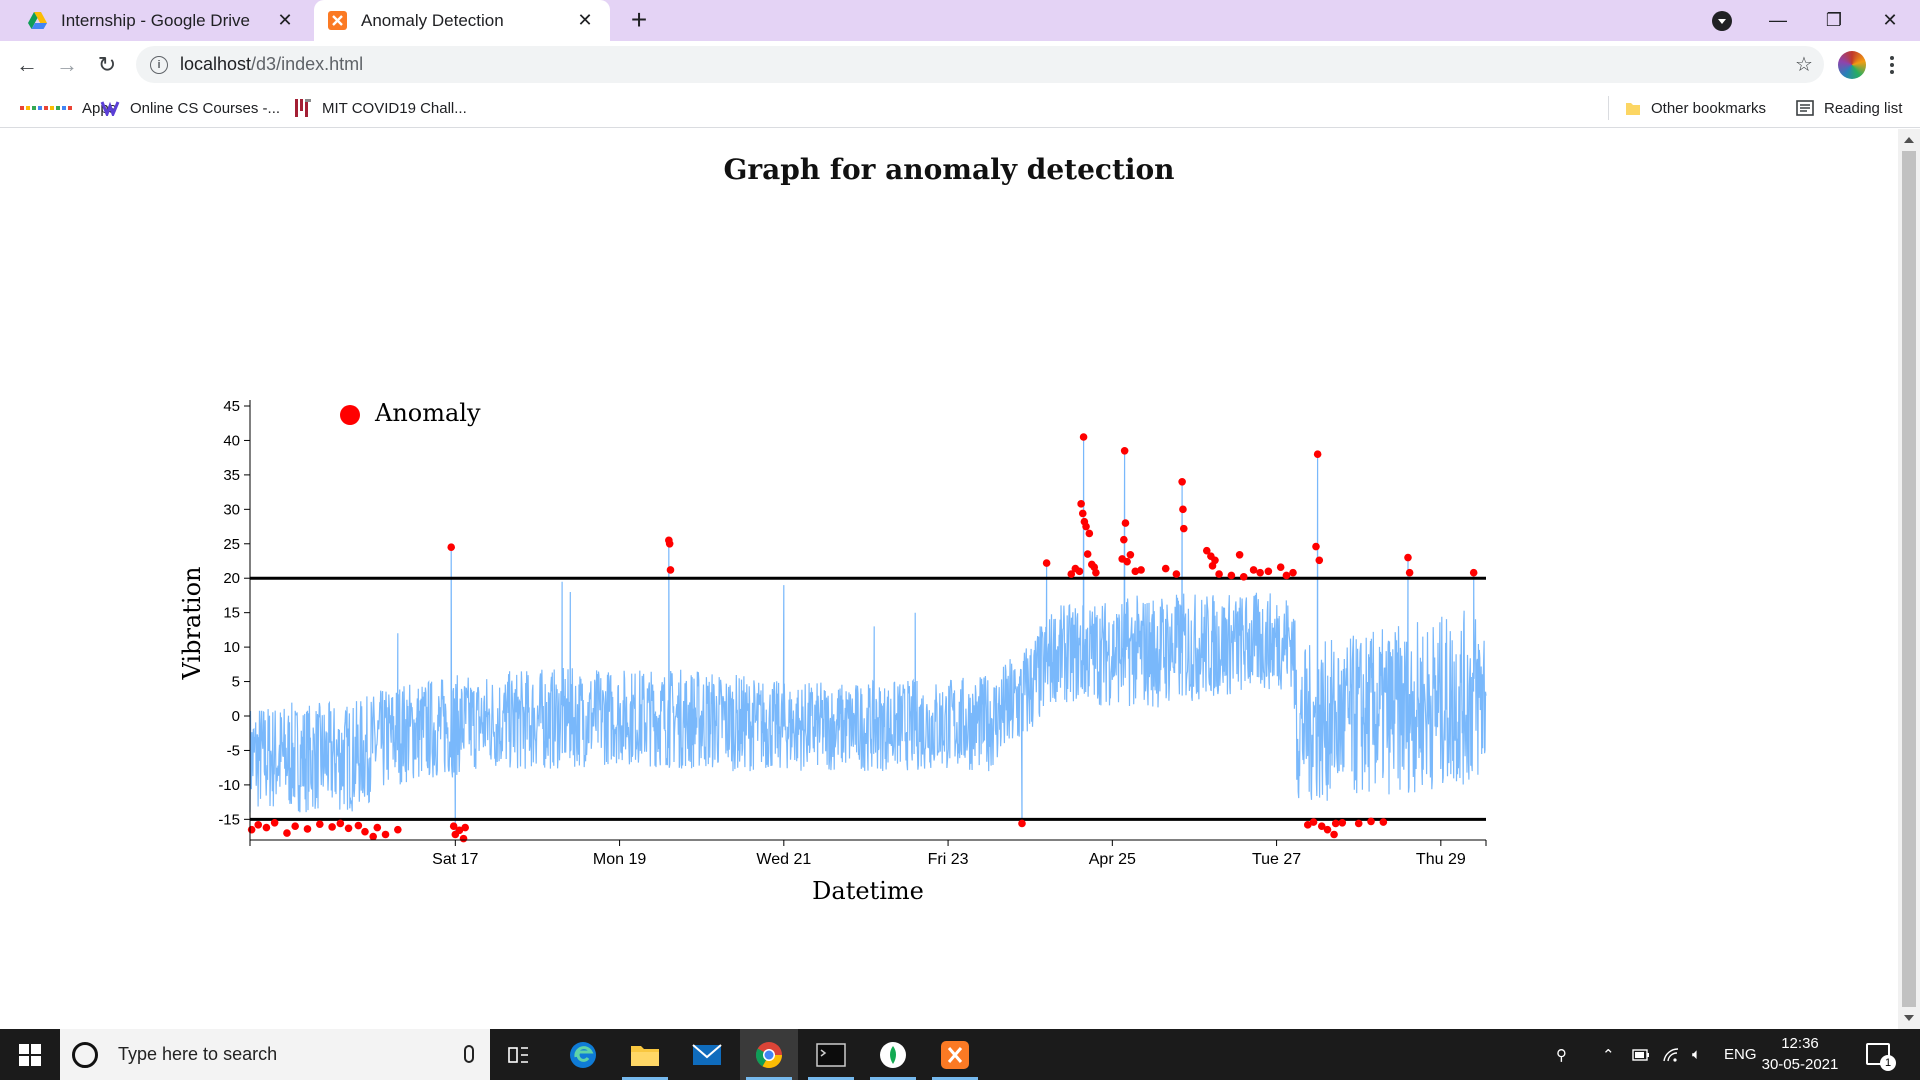 This screenshot has width=1920, height=1080. What do you see at coordinates (707, 1054) in the screenshot?
I see `taskbar-mail` at bounding box center [707, 1054].